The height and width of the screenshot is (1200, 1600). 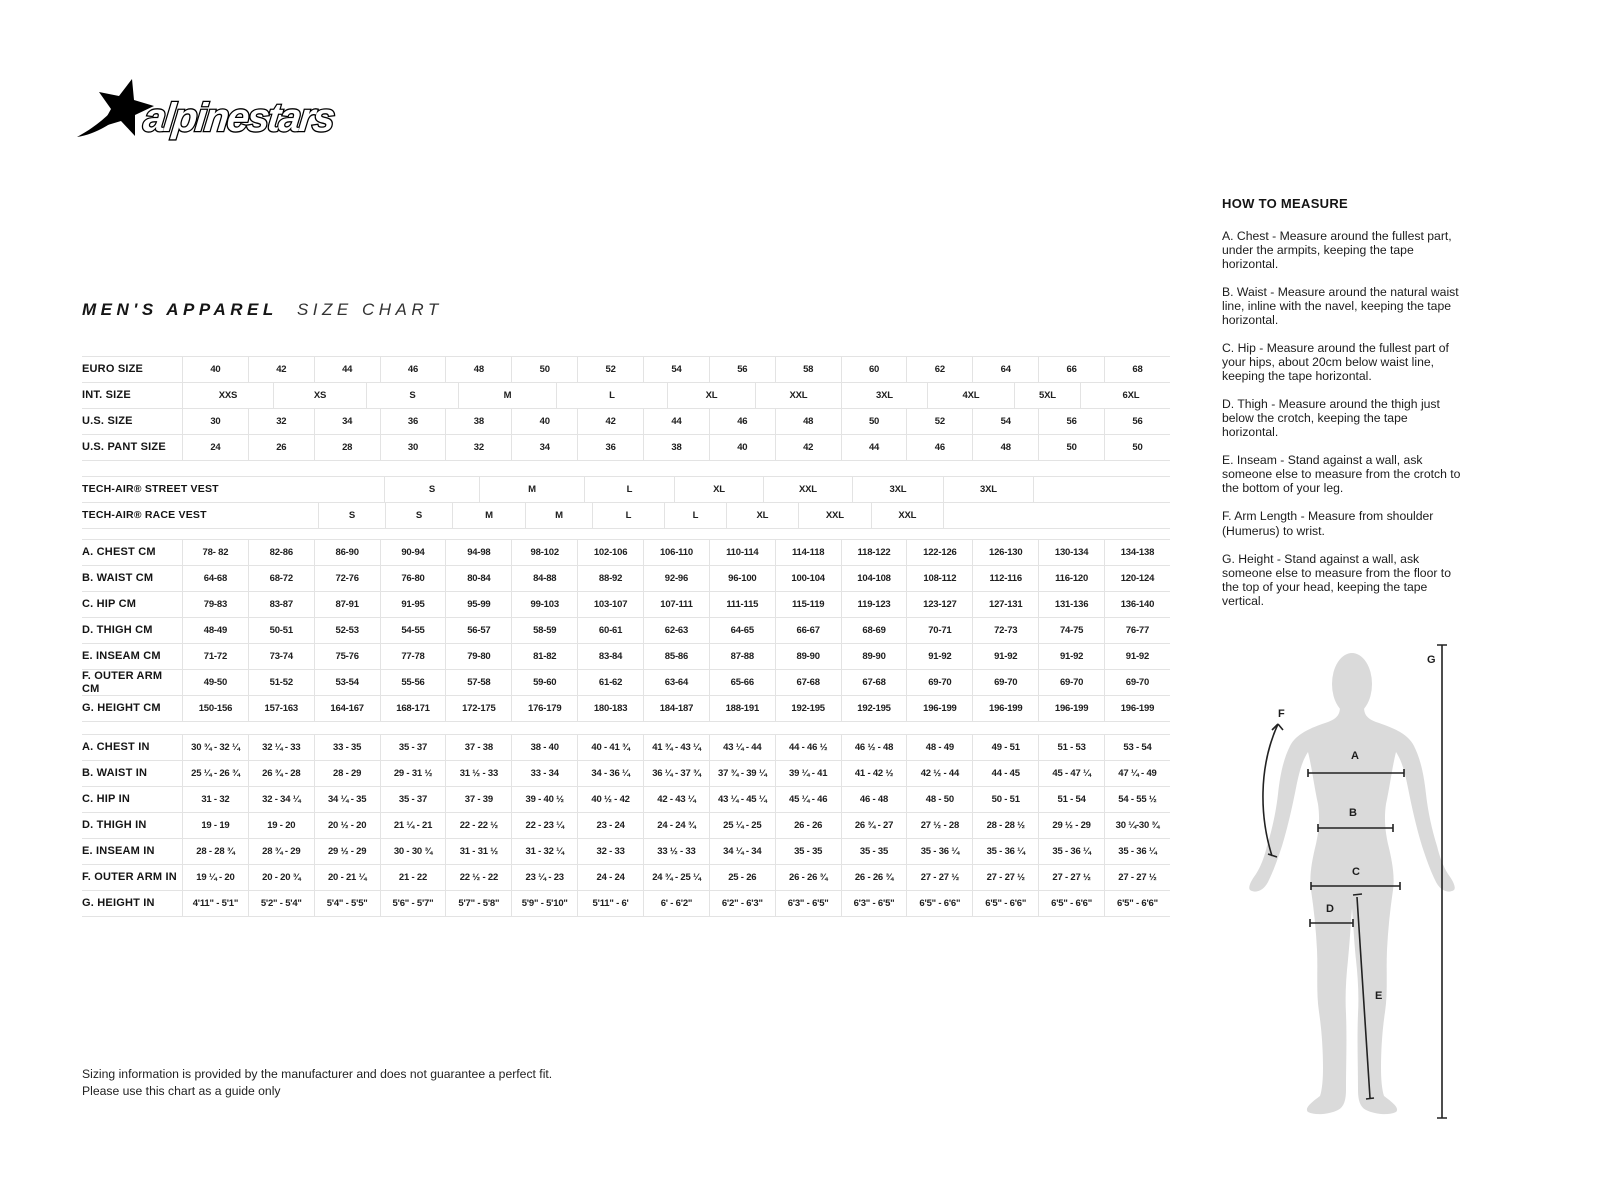 What do you see at coordinates (412, 552) in the screenshot?
I see `size-cell: 90-94` at bounding box center [412, 552].